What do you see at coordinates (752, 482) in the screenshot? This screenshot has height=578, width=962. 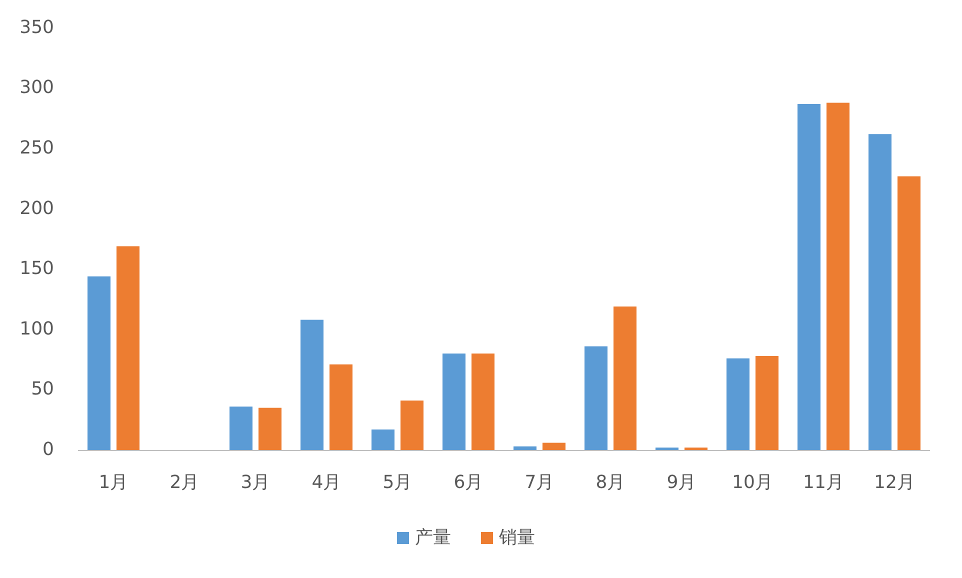 I see `x-tick-label: 10月` at bounding box center [752, 482].